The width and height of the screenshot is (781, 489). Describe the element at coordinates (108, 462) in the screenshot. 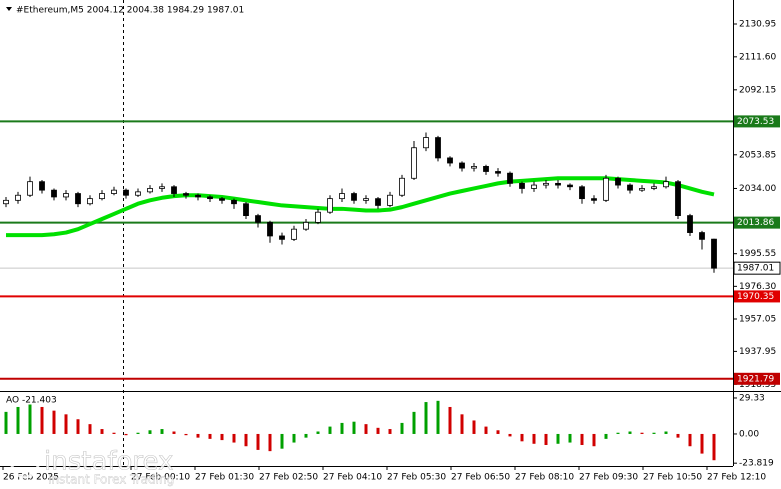

I see `watermark-brand: instaforex` at that location.